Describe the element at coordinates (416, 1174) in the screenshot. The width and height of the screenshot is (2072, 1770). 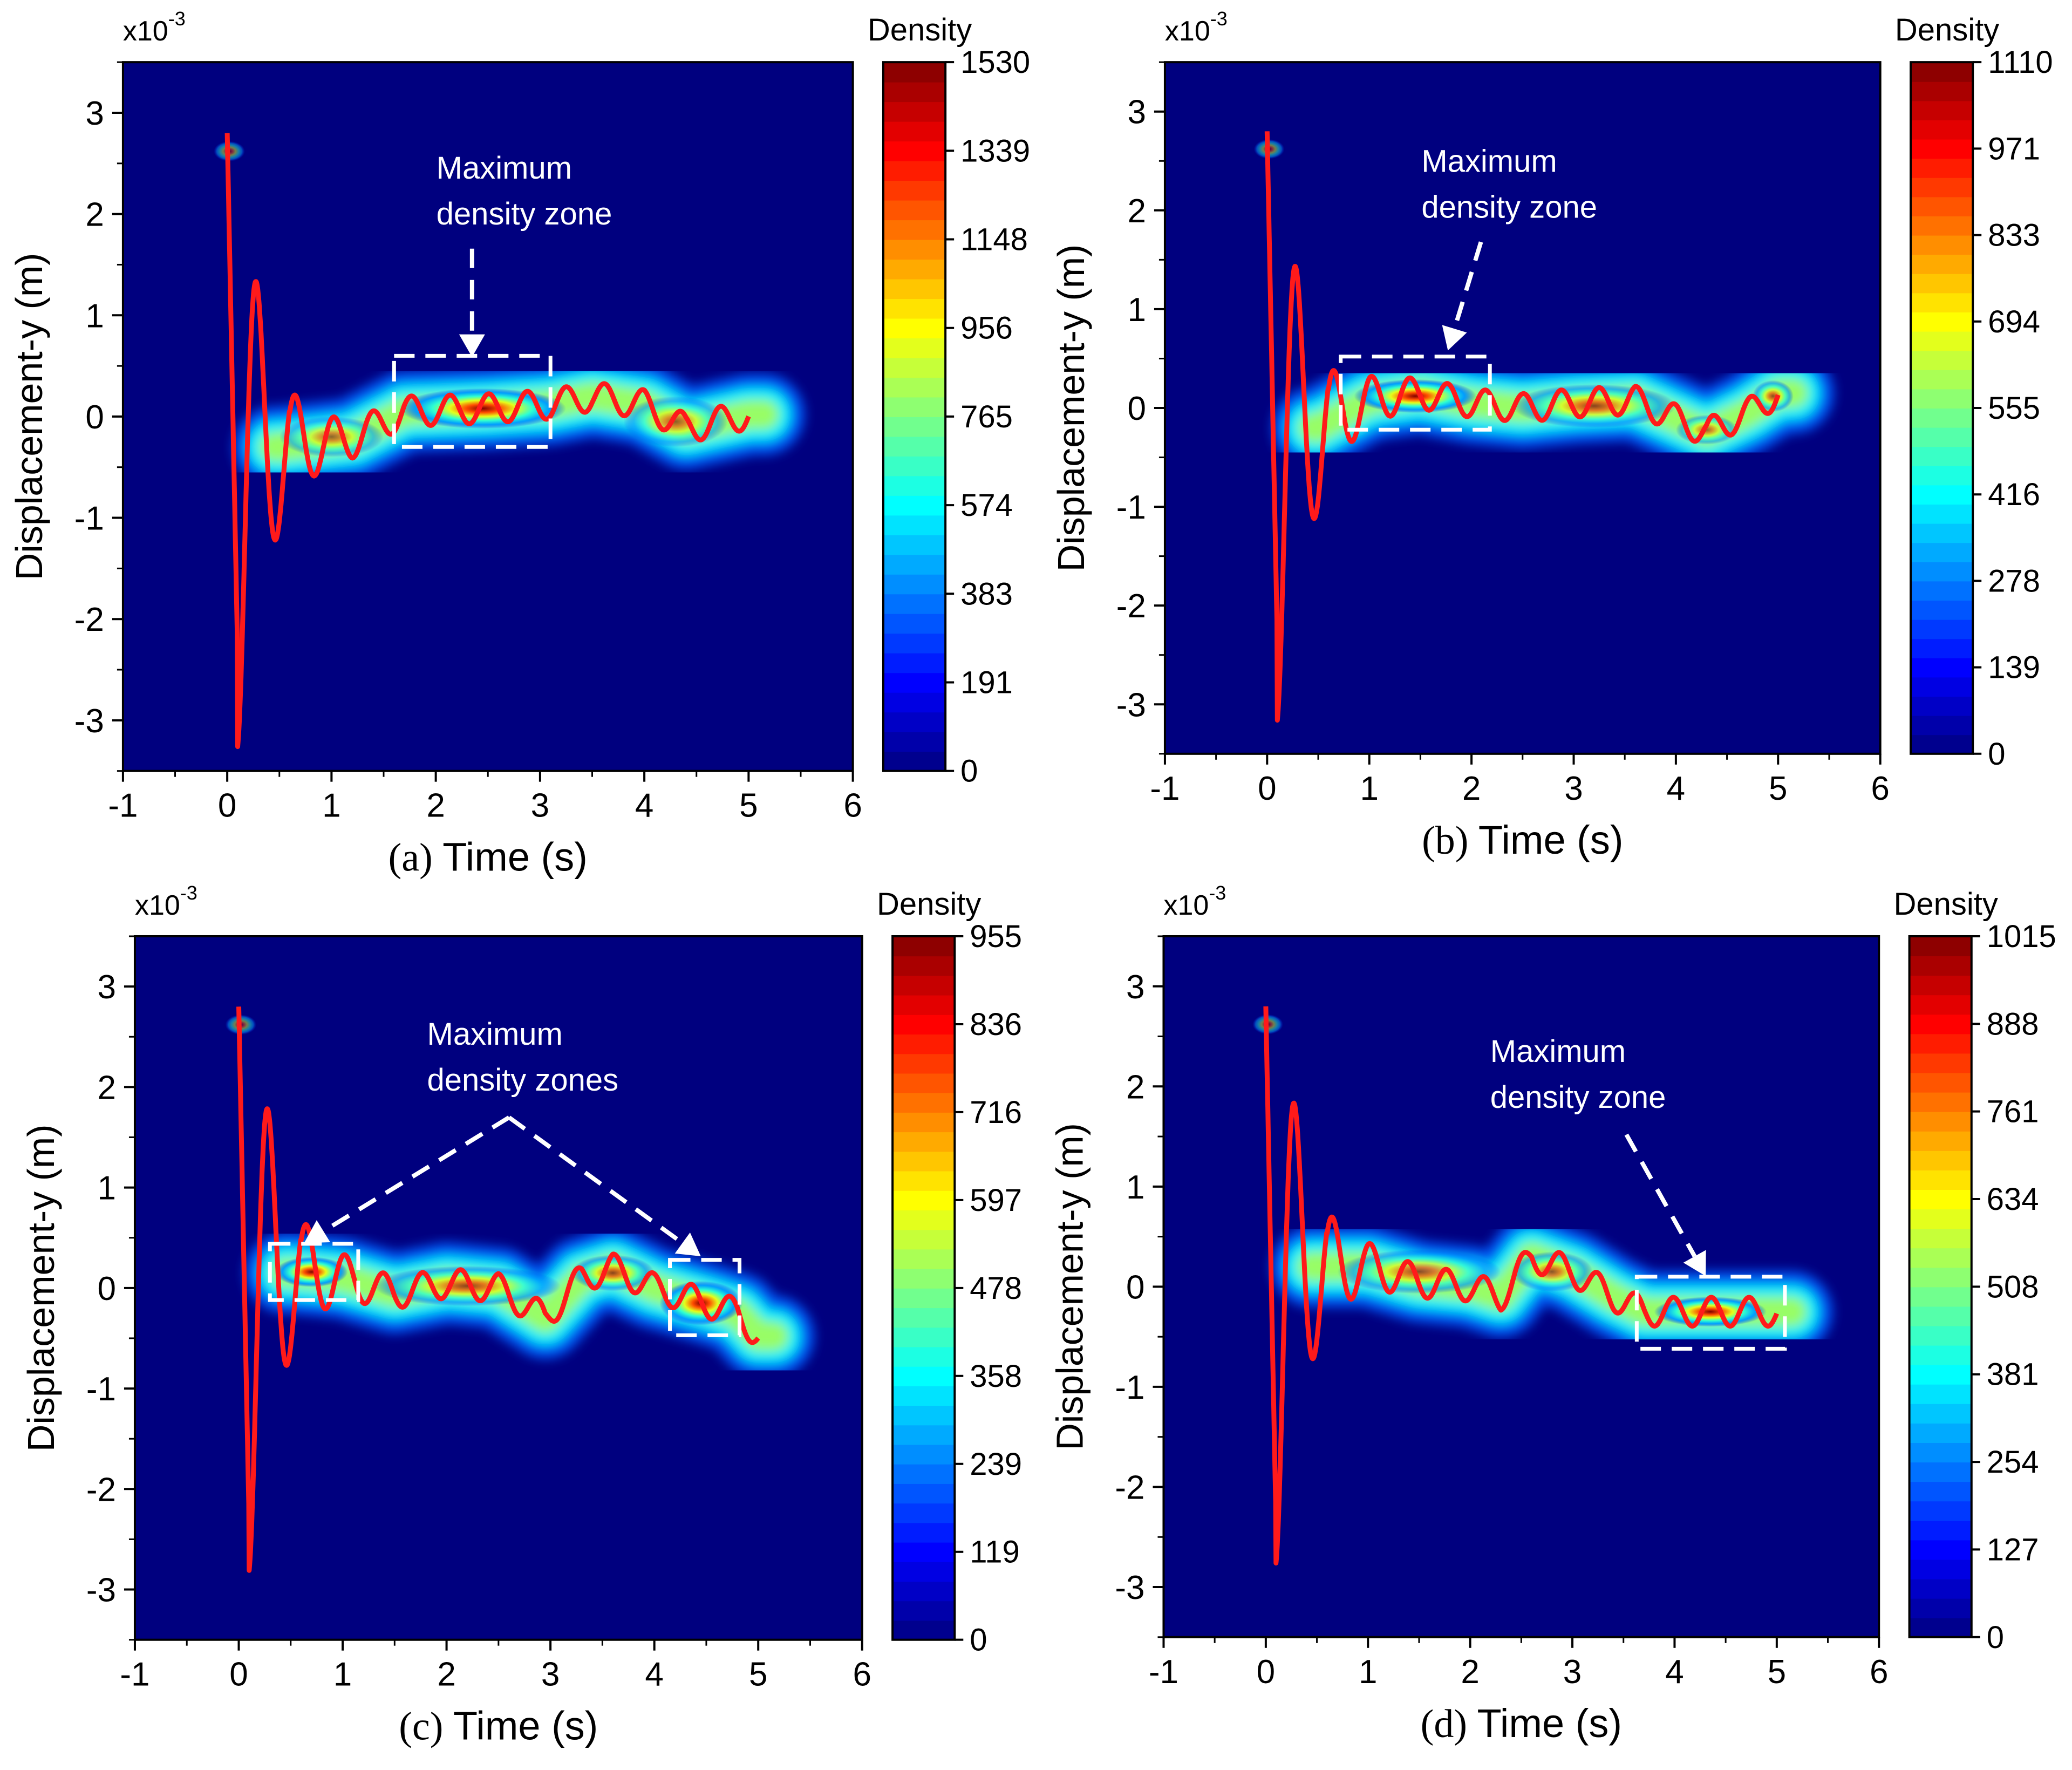
I see `annotation-arrow` at that location.